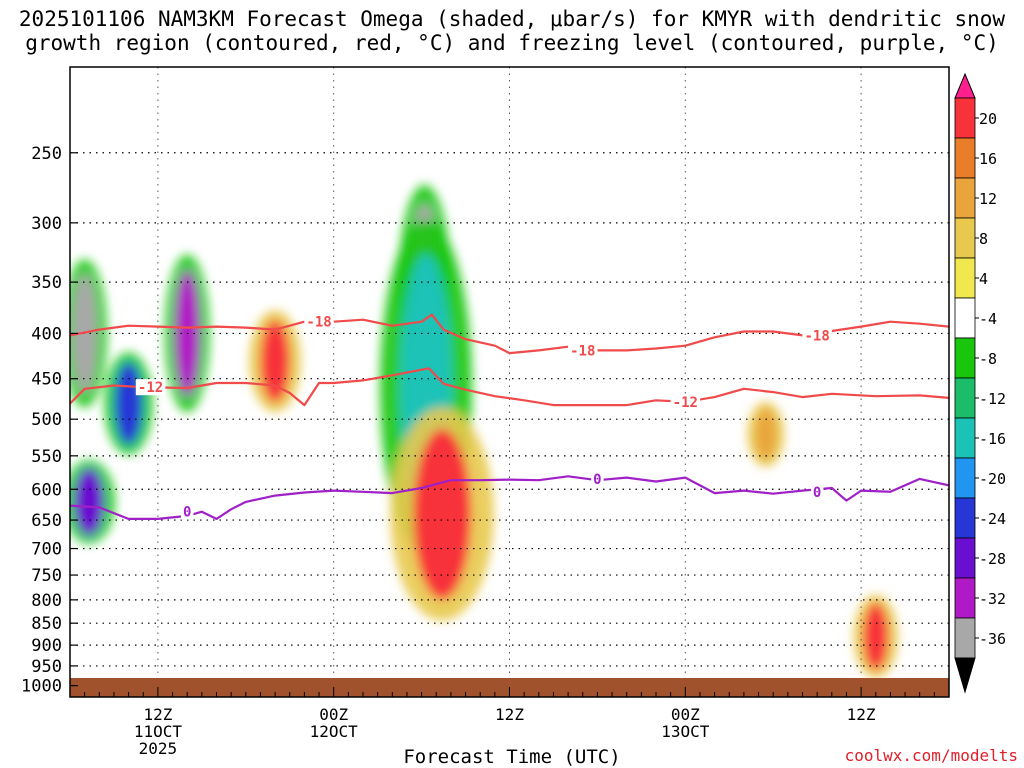 The image size is (1024, 768). I want to click on pressure-tick-label: 800, so click(46, 601).